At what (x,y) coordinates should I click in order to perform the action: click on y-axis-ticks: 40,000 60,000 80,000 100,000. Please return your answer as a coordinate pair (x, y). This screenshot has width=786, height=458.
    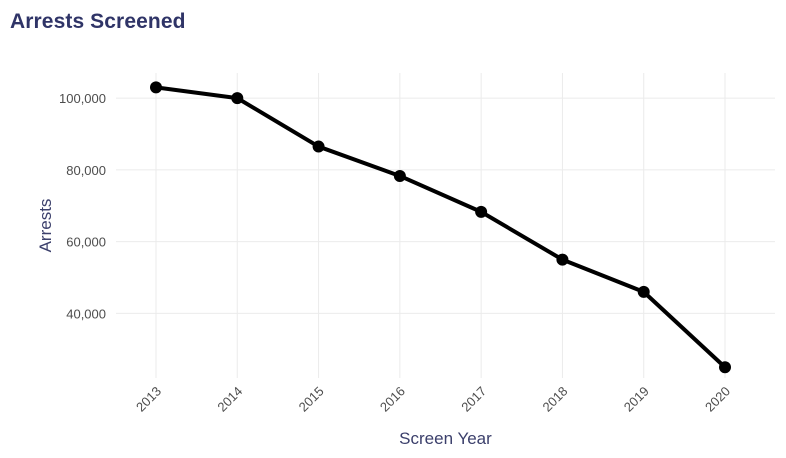
    Looking at the image, I should click on (82, 206).